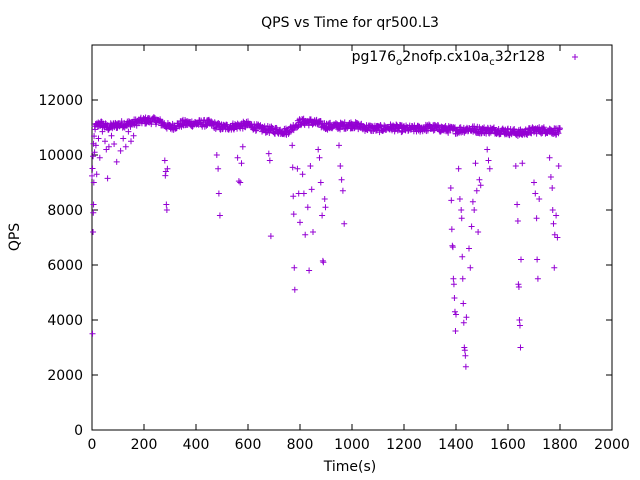  I want to click on x-tick-label: 400, so click(196, 445).